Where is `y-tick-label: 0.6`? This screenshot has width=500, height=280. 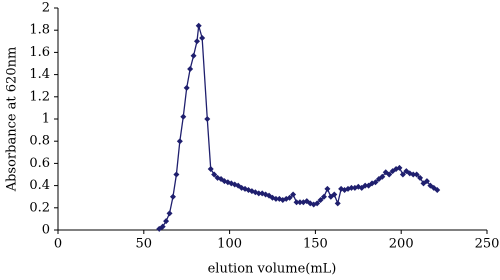
y-tick-label: 0.6 is located at coordinates (39, 163).